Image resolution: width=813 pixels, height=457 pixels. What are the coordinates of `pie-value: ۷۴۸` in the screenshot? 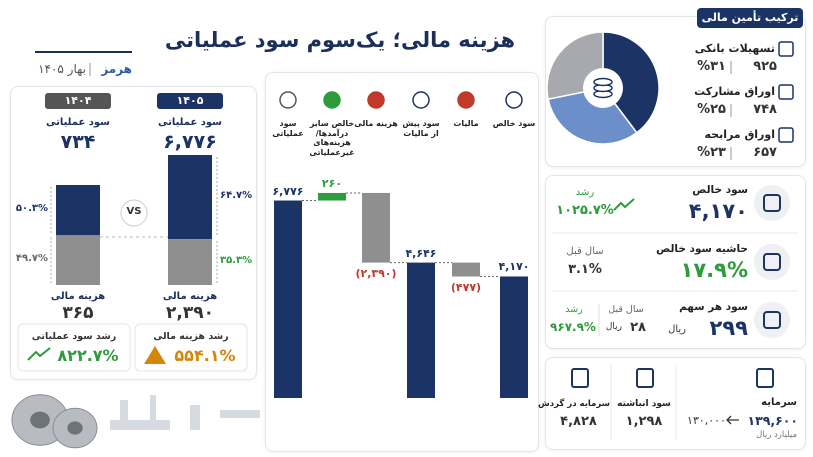 It's located at (765, 109).